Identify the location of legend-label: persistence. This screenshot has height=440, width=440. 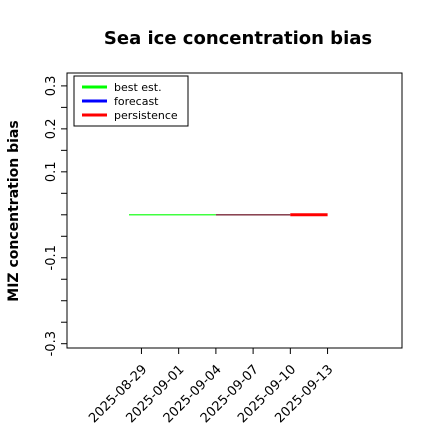
(146, 115).